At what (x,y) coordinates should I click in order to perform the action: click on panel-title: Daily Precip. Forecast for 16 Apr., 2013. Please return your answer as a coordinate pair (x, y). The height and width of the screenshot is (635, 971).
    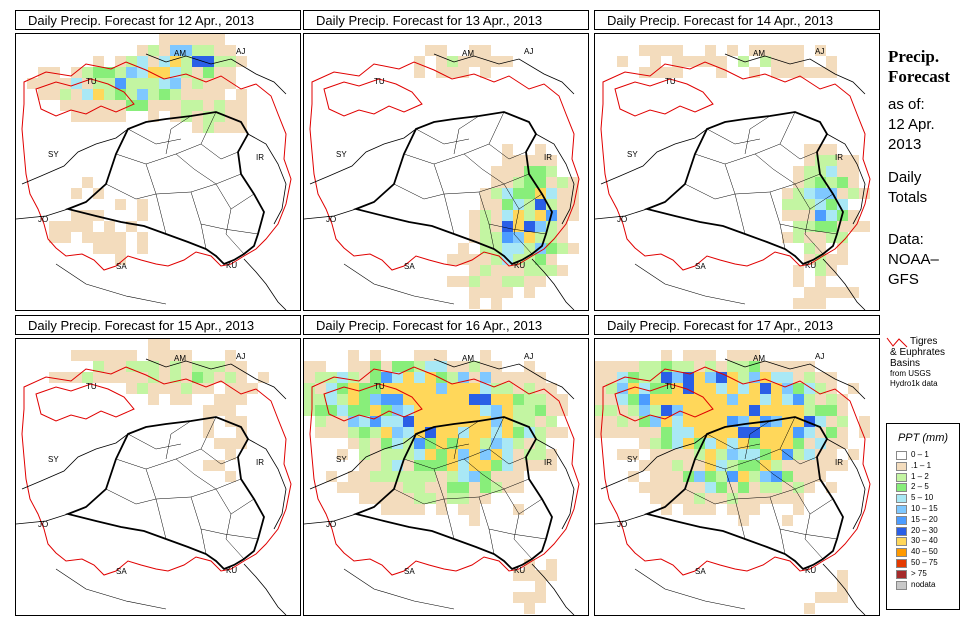
    Looking at the image, I should click on (446, 325).